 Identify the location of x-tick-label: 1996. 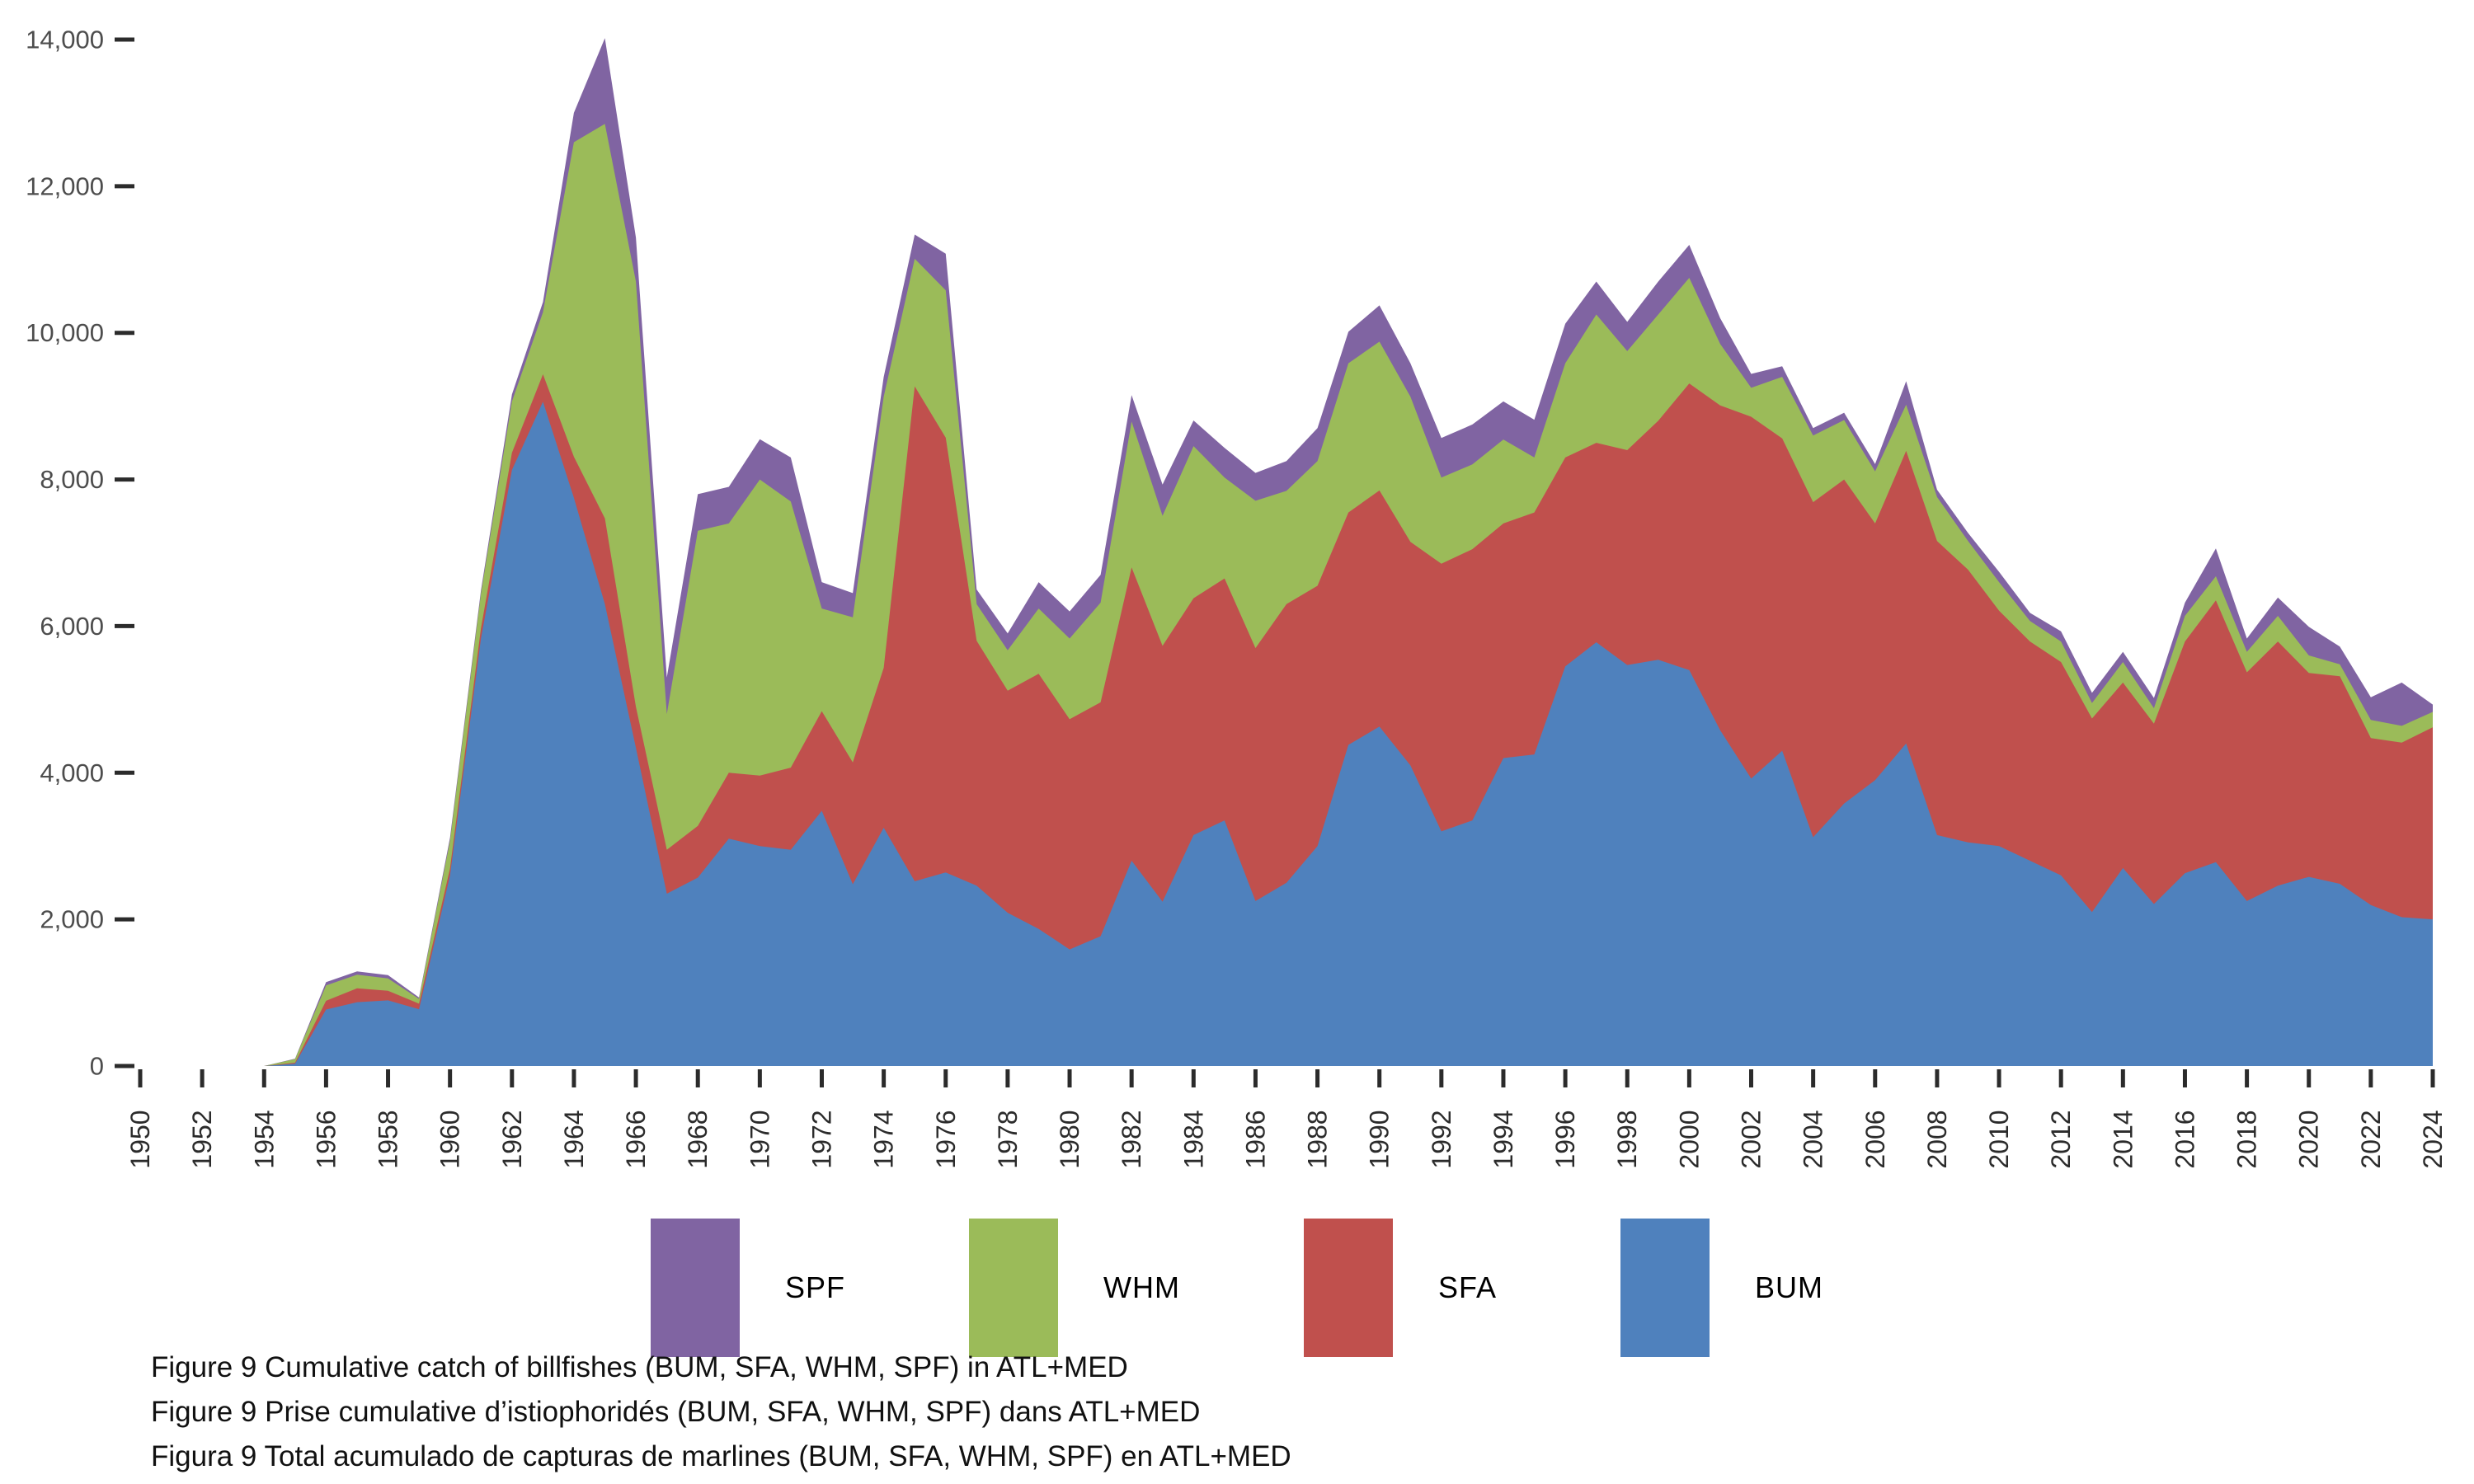
(1565, 1139).